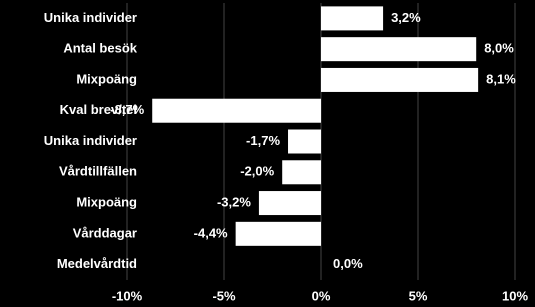 The height and width of the screenshot is (307, 535). What do you see at coordinates (98, 109) in the screenshot?
I see `y-tick-label: Kval brev/tel` at bounding box center [98, 109].